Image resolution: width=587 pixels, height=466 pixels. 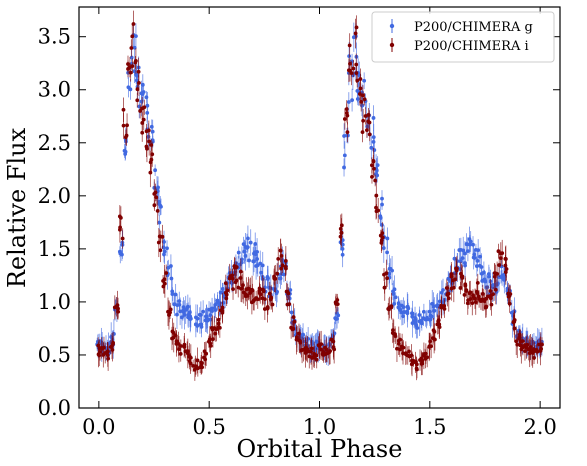 What do you see at coordinates (471, 46) in the screenshot?
I see `legend-label-i: P200/CHIMERA i` at bounding box center [471, 46].